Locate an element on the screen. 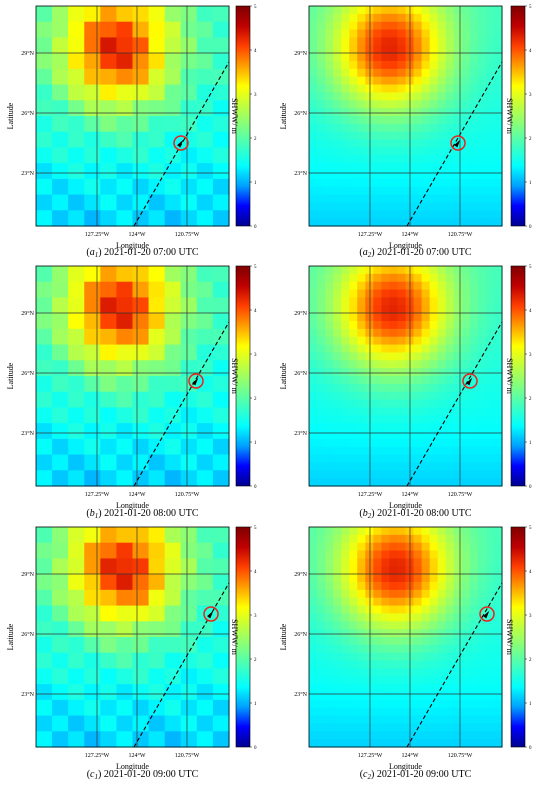 Image resolution: width=550 pixels, height=788 pixels. x-tick-label: 127.25°W is located at coordinates (370, 494).